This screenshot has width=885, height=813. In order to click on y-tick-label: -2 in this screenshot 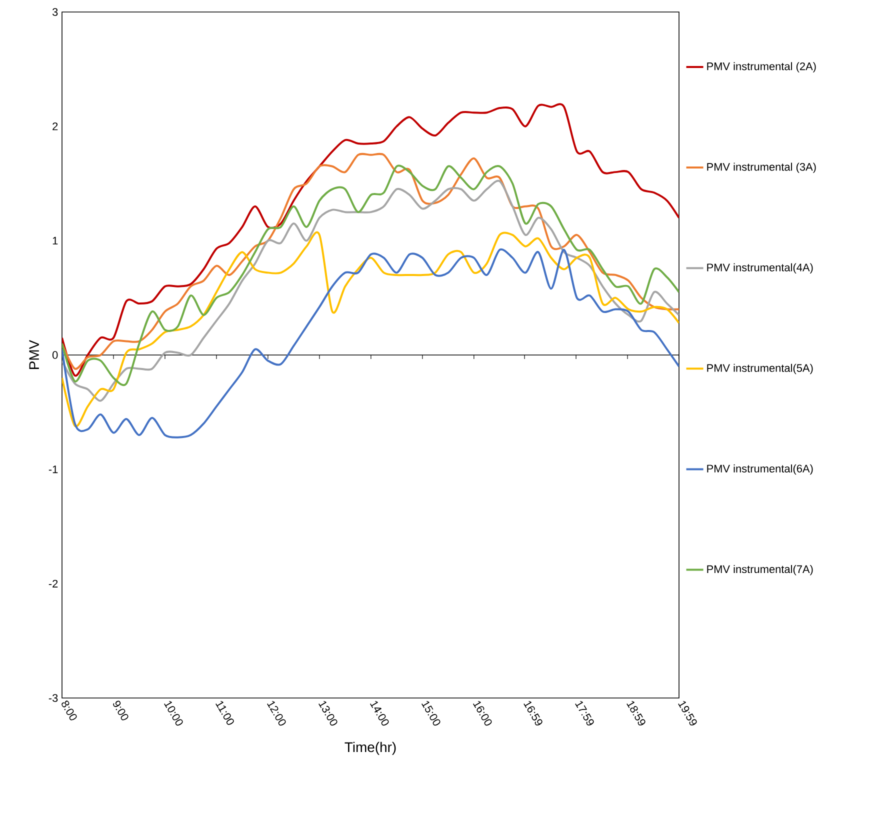, I will do `click(53, 584)`.